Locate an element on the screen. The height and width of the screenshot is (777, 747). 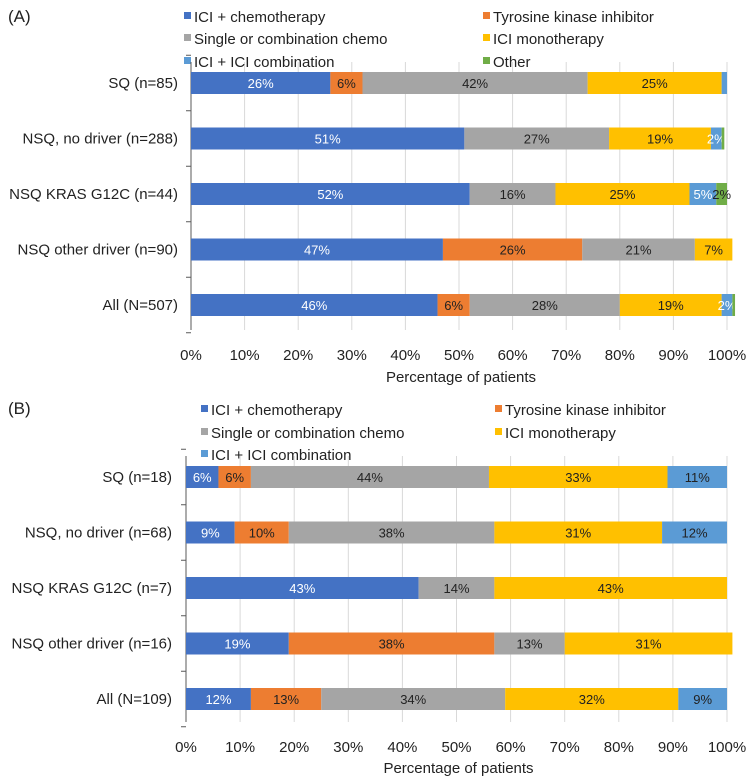
data-label: 5% is located at coordinates (702, 194).